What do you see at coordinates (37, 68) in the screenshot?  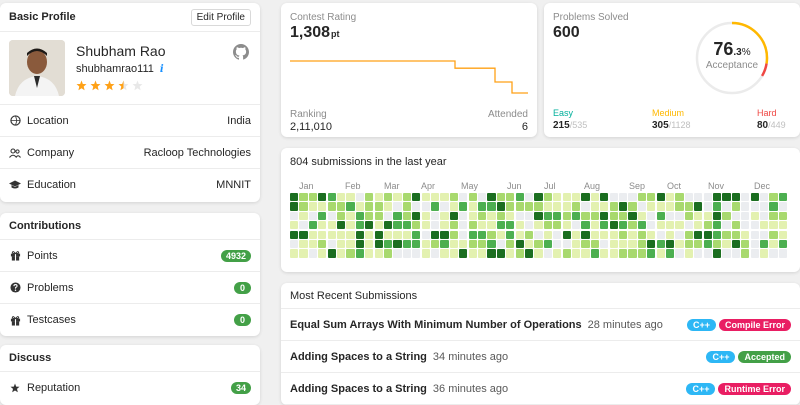 I see `avatar` at bounding box center [37, 68].